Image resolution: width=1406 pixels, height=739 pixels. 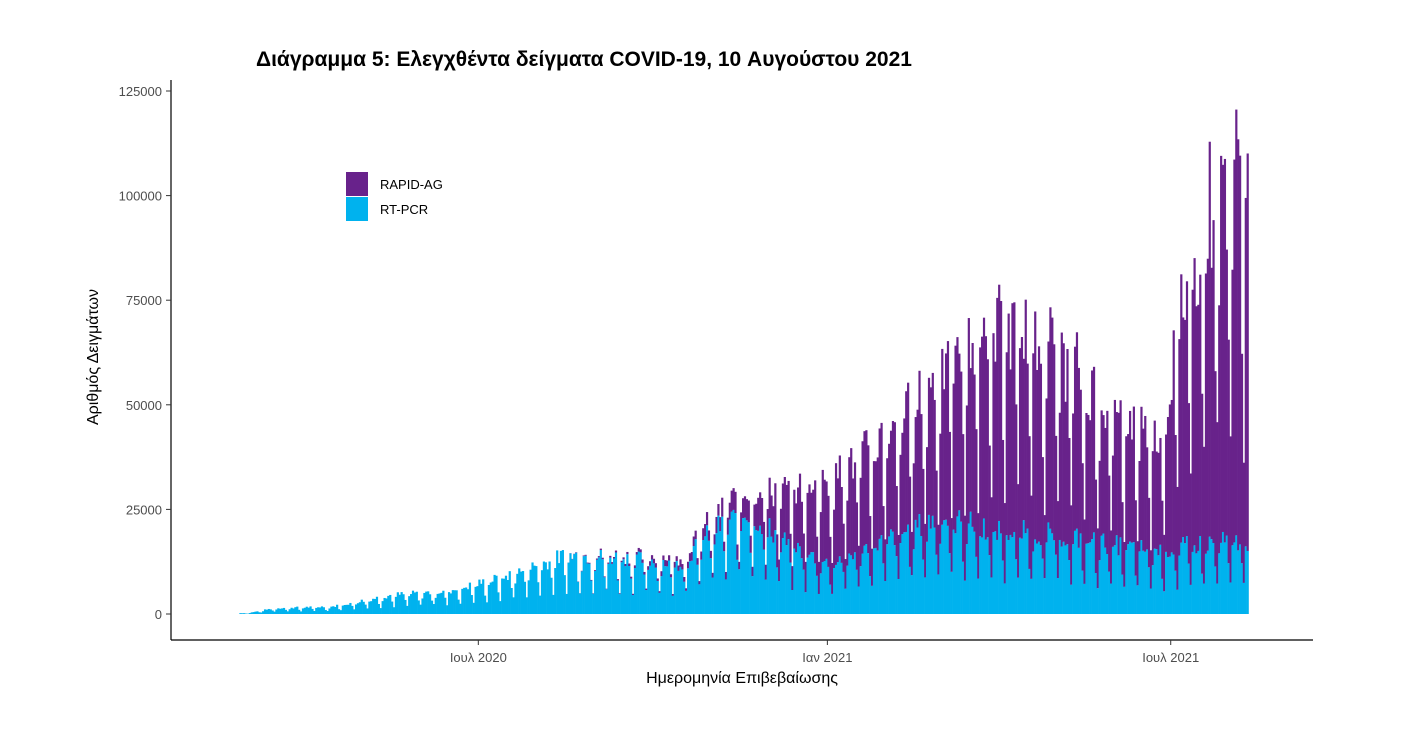 What do you see at coordinates (394, 196) in the screenshot?
I see `legend: RAPID-AG RT-PCR` at bounding box center [394, 196].